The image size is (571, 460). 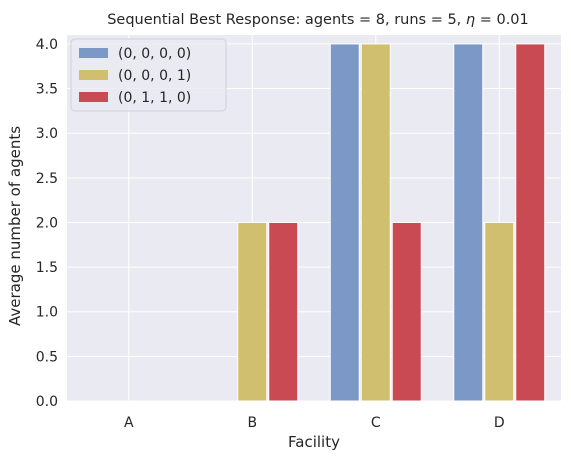 What do you see at coordinates (502, 20) in the screenshot?
I see `title-suffix: = 0.01` at bounding box center [502, 20].